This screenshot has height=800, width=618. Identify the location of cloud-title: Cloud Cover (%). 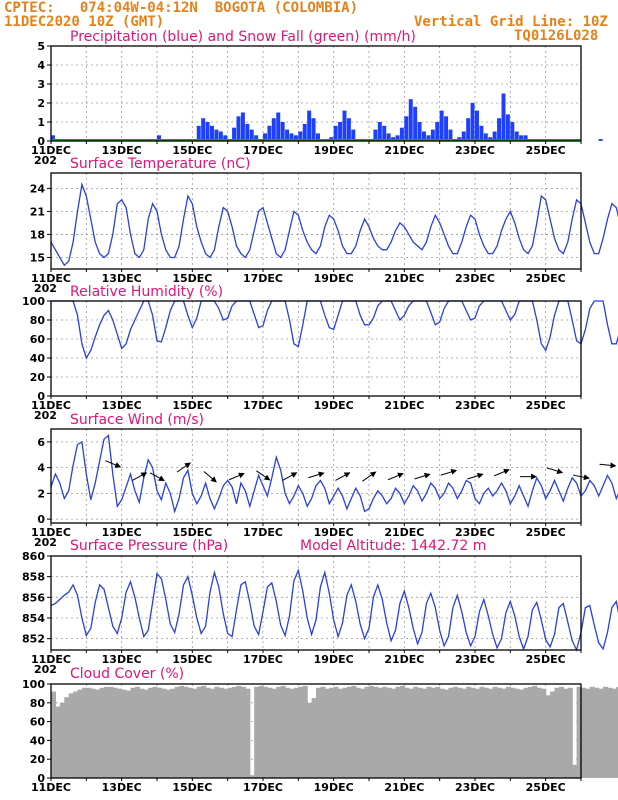
(127, 674).